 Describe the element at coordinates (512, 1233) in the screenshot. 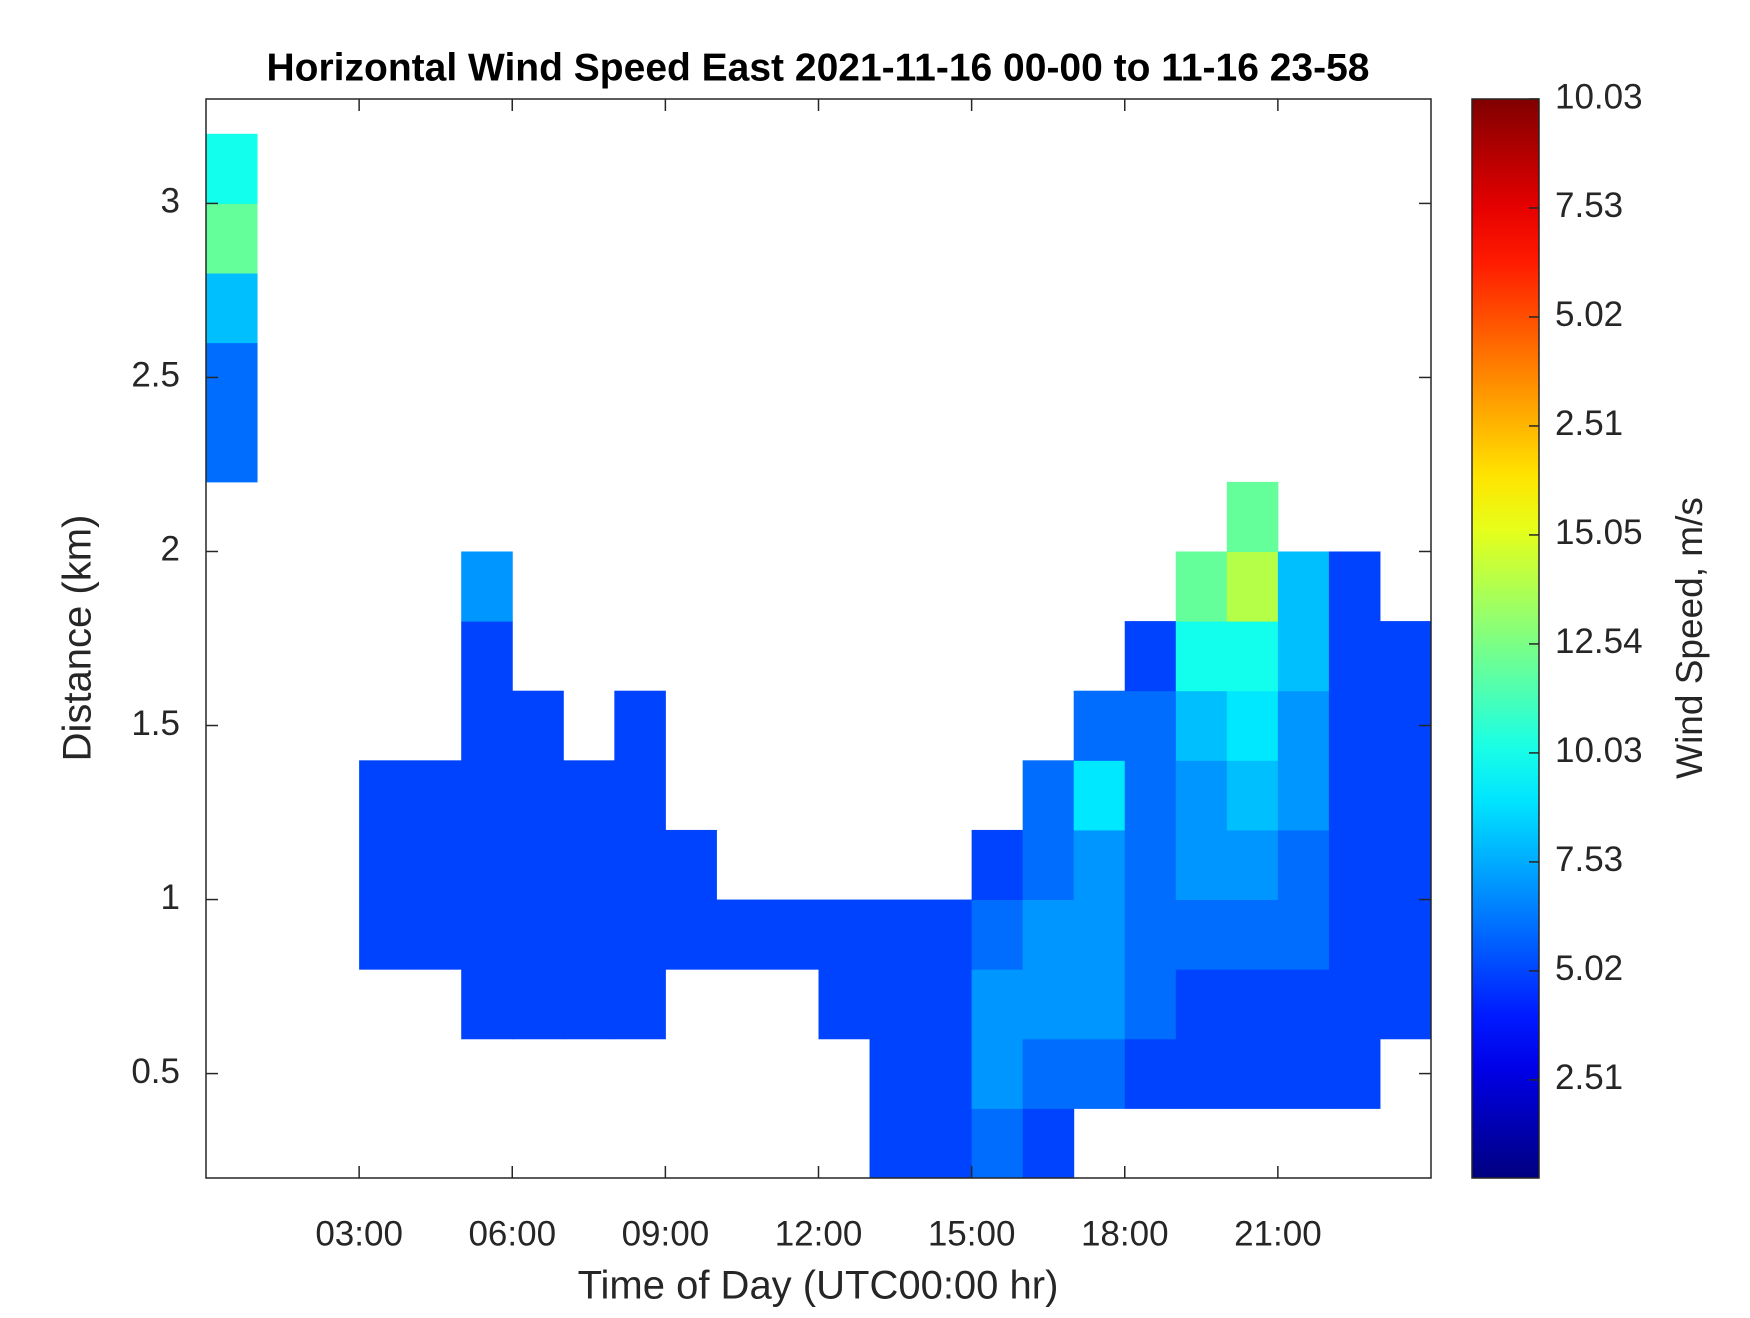

I see `x-tick-label: 06:00` at that location.